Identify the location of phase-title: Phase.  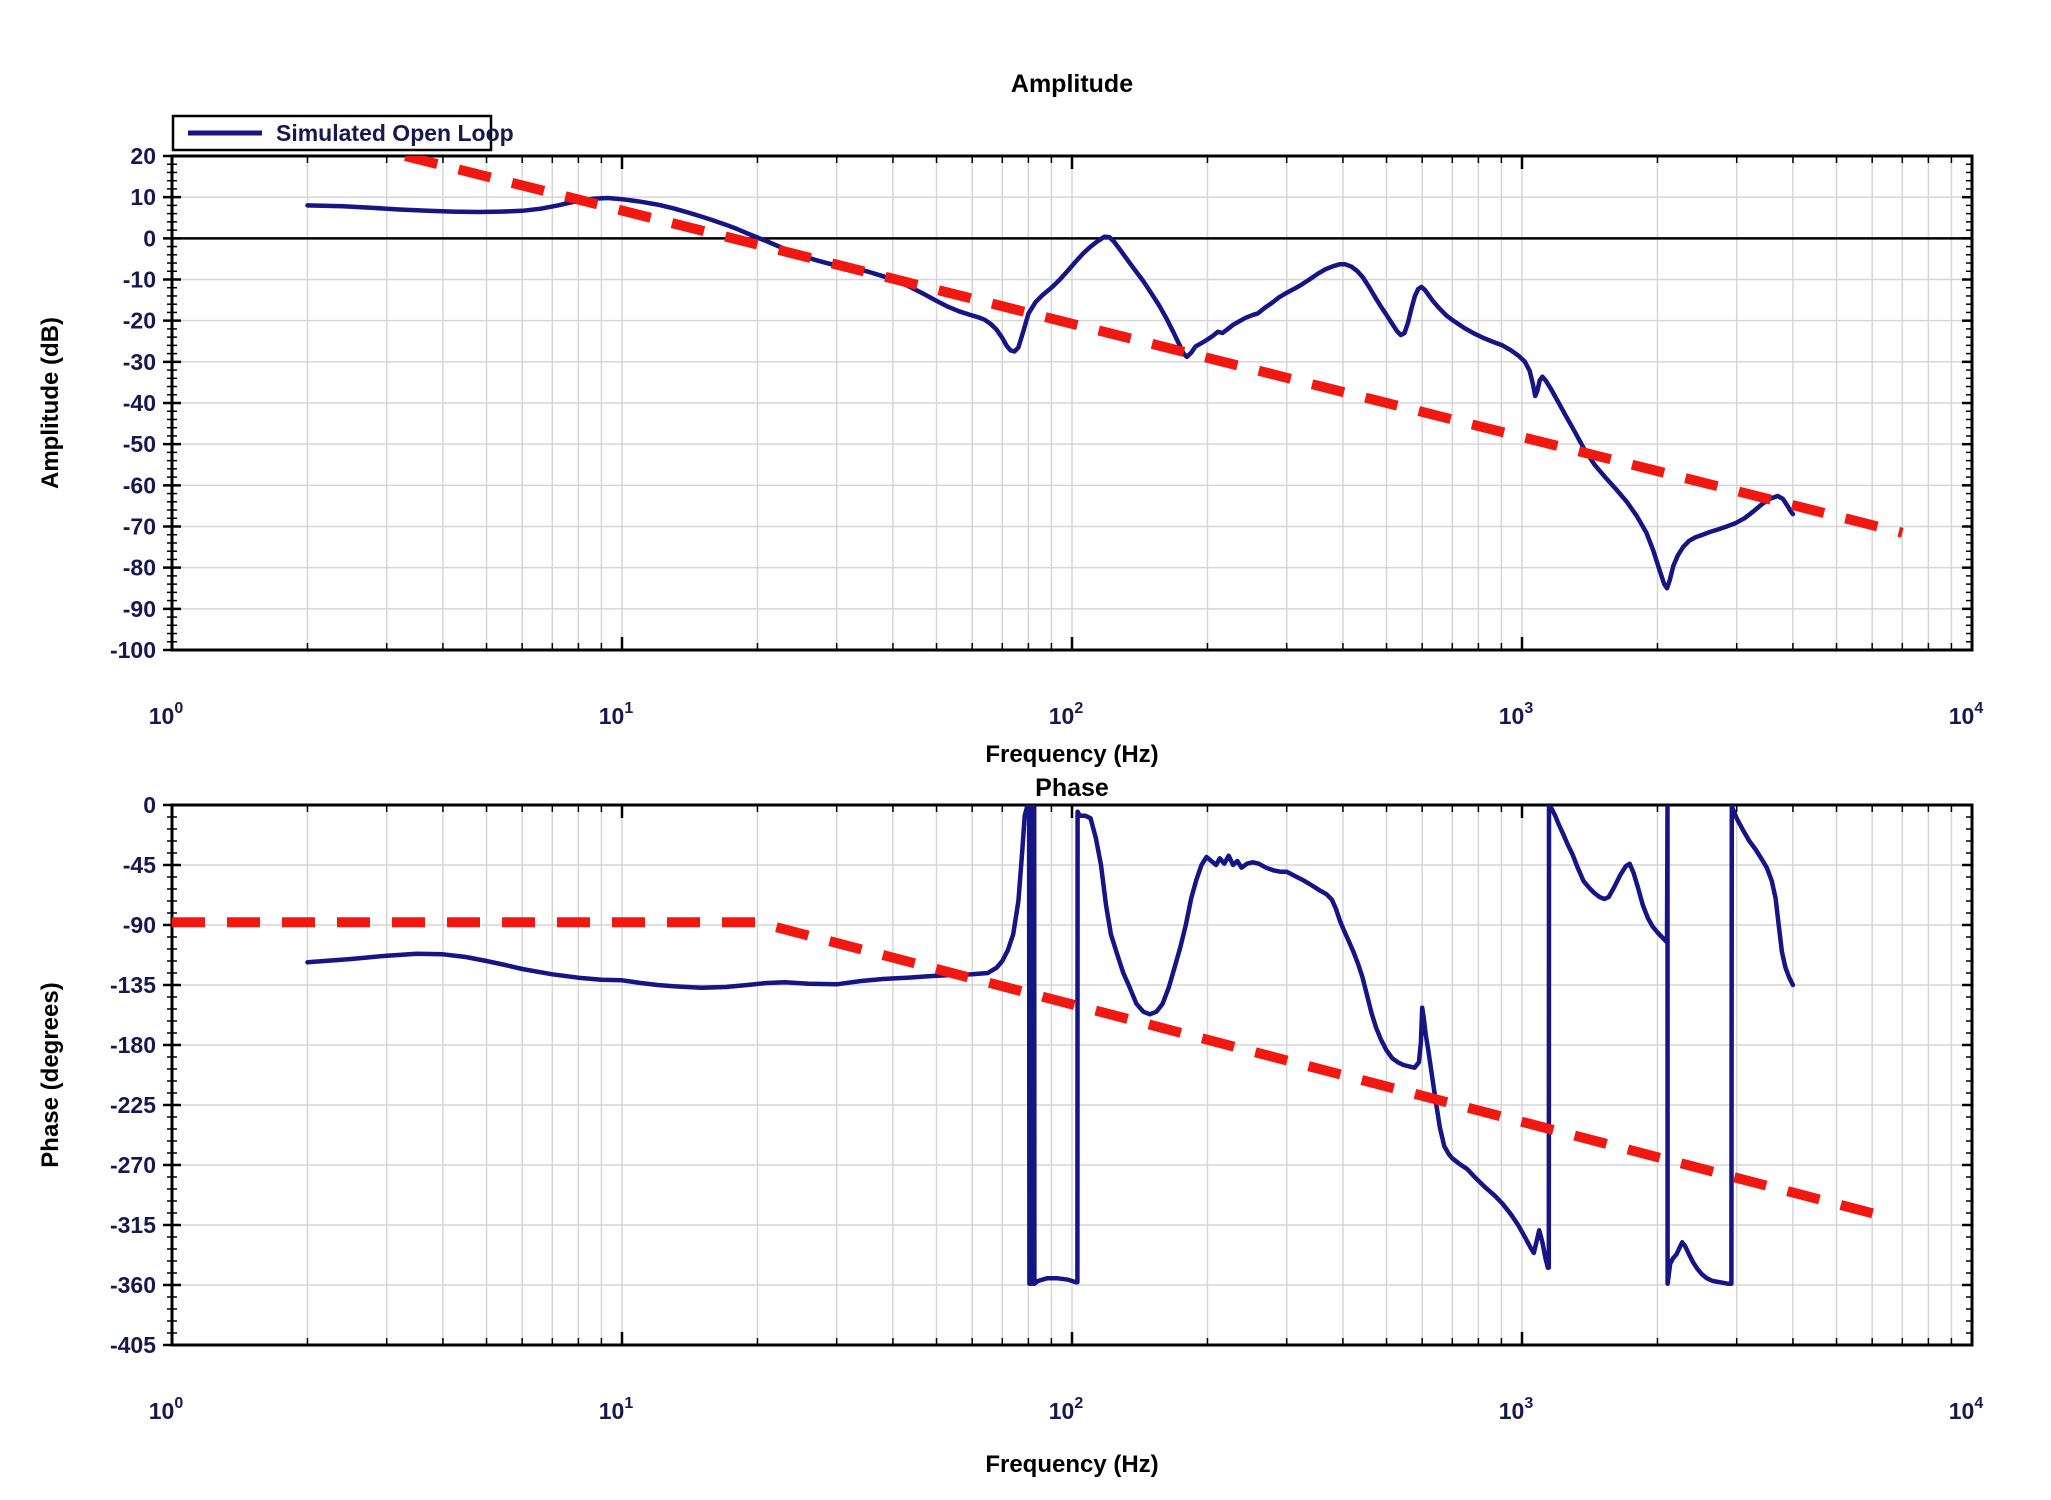
(1072, 788).